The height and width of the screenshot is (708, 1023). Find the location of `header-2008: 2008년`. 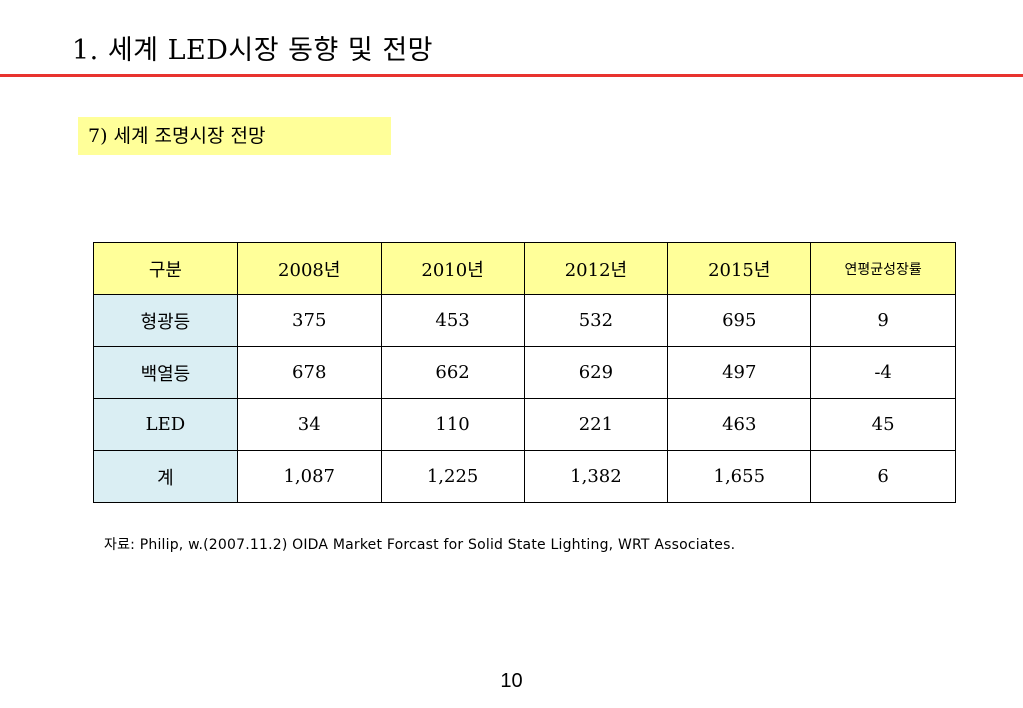

header-2008: 2008년 is located at coordinates (309, 268).